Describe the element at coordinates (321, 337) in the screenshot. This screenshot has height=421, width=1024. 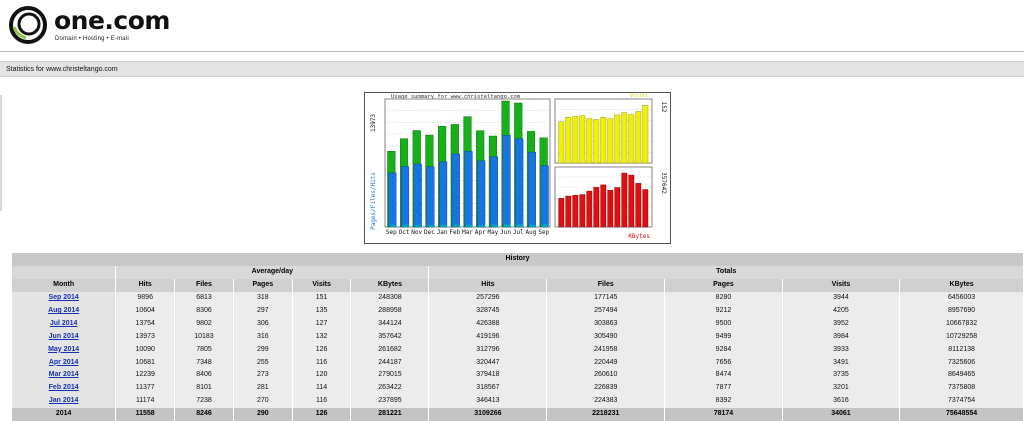
I see `table-cell: 132` at that location.